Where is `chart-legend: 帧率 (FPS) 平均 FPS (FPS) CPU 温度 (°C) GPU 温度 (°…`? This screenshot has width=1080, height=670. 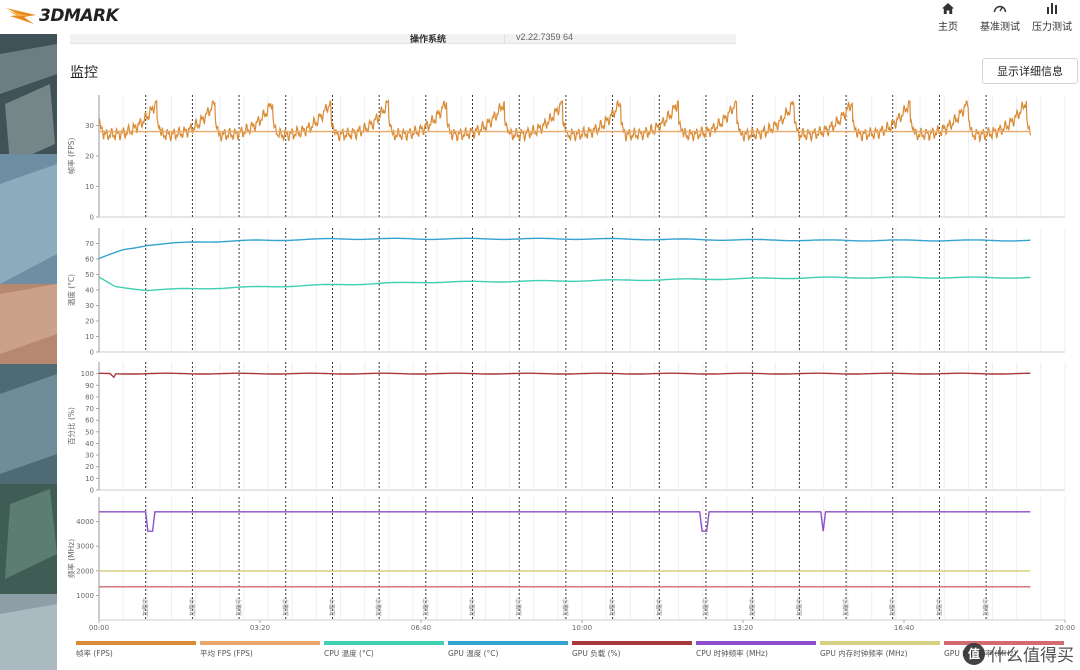 chart-legend: 帧率 (FPS) 平均 FPS (FPS) CPU 温度 (°C) GPU 温度 (°… is located at coordinates (571, 651).